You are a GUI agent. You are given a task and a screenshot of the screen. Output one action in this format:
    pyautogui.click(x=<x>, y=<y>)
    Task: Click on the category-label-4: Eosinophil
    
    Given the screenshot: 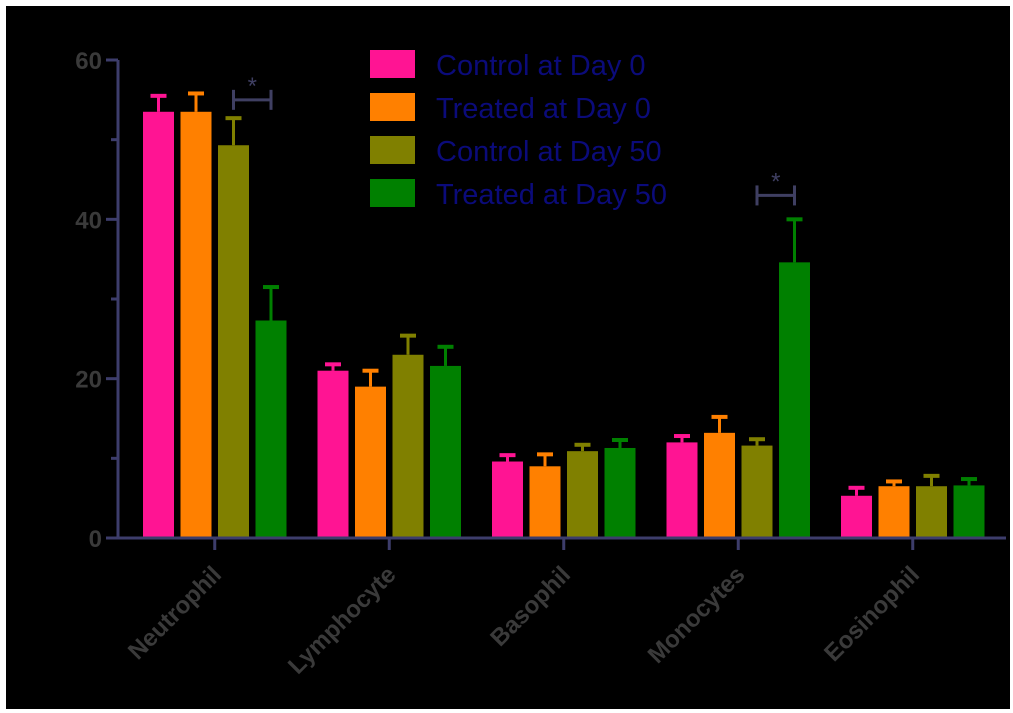 What is the action you would take?
    pyautogui.click(x=872, y=614)
    